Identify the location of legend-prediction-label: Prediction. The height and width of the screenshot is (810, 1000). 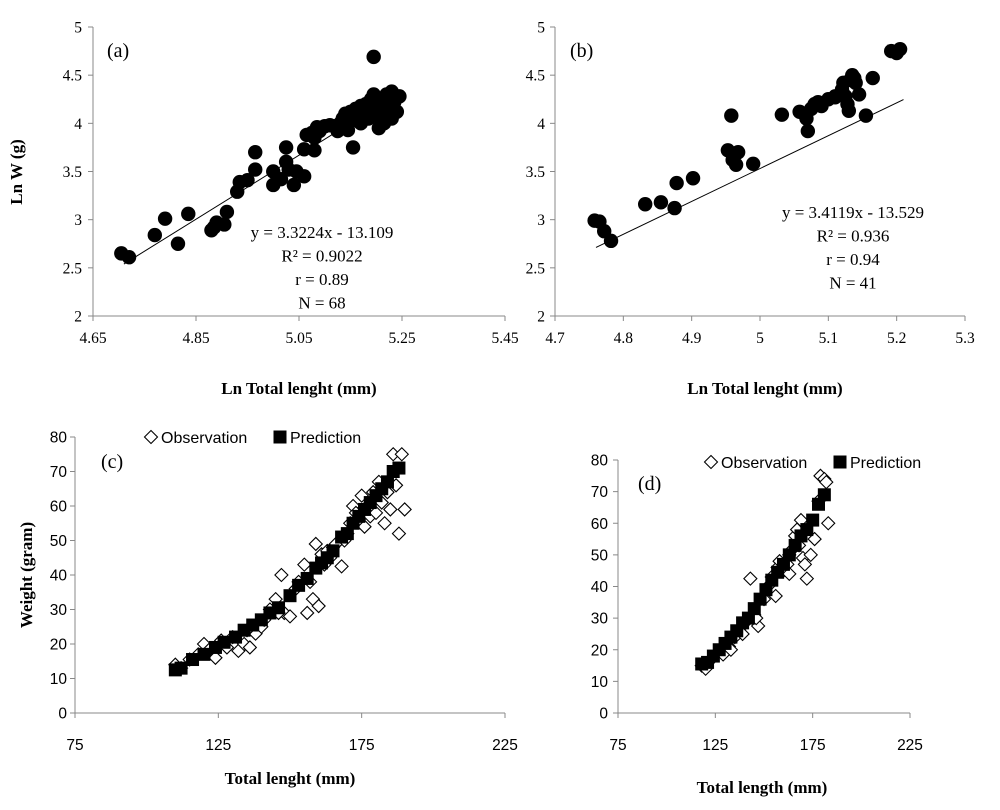
(325, 438).